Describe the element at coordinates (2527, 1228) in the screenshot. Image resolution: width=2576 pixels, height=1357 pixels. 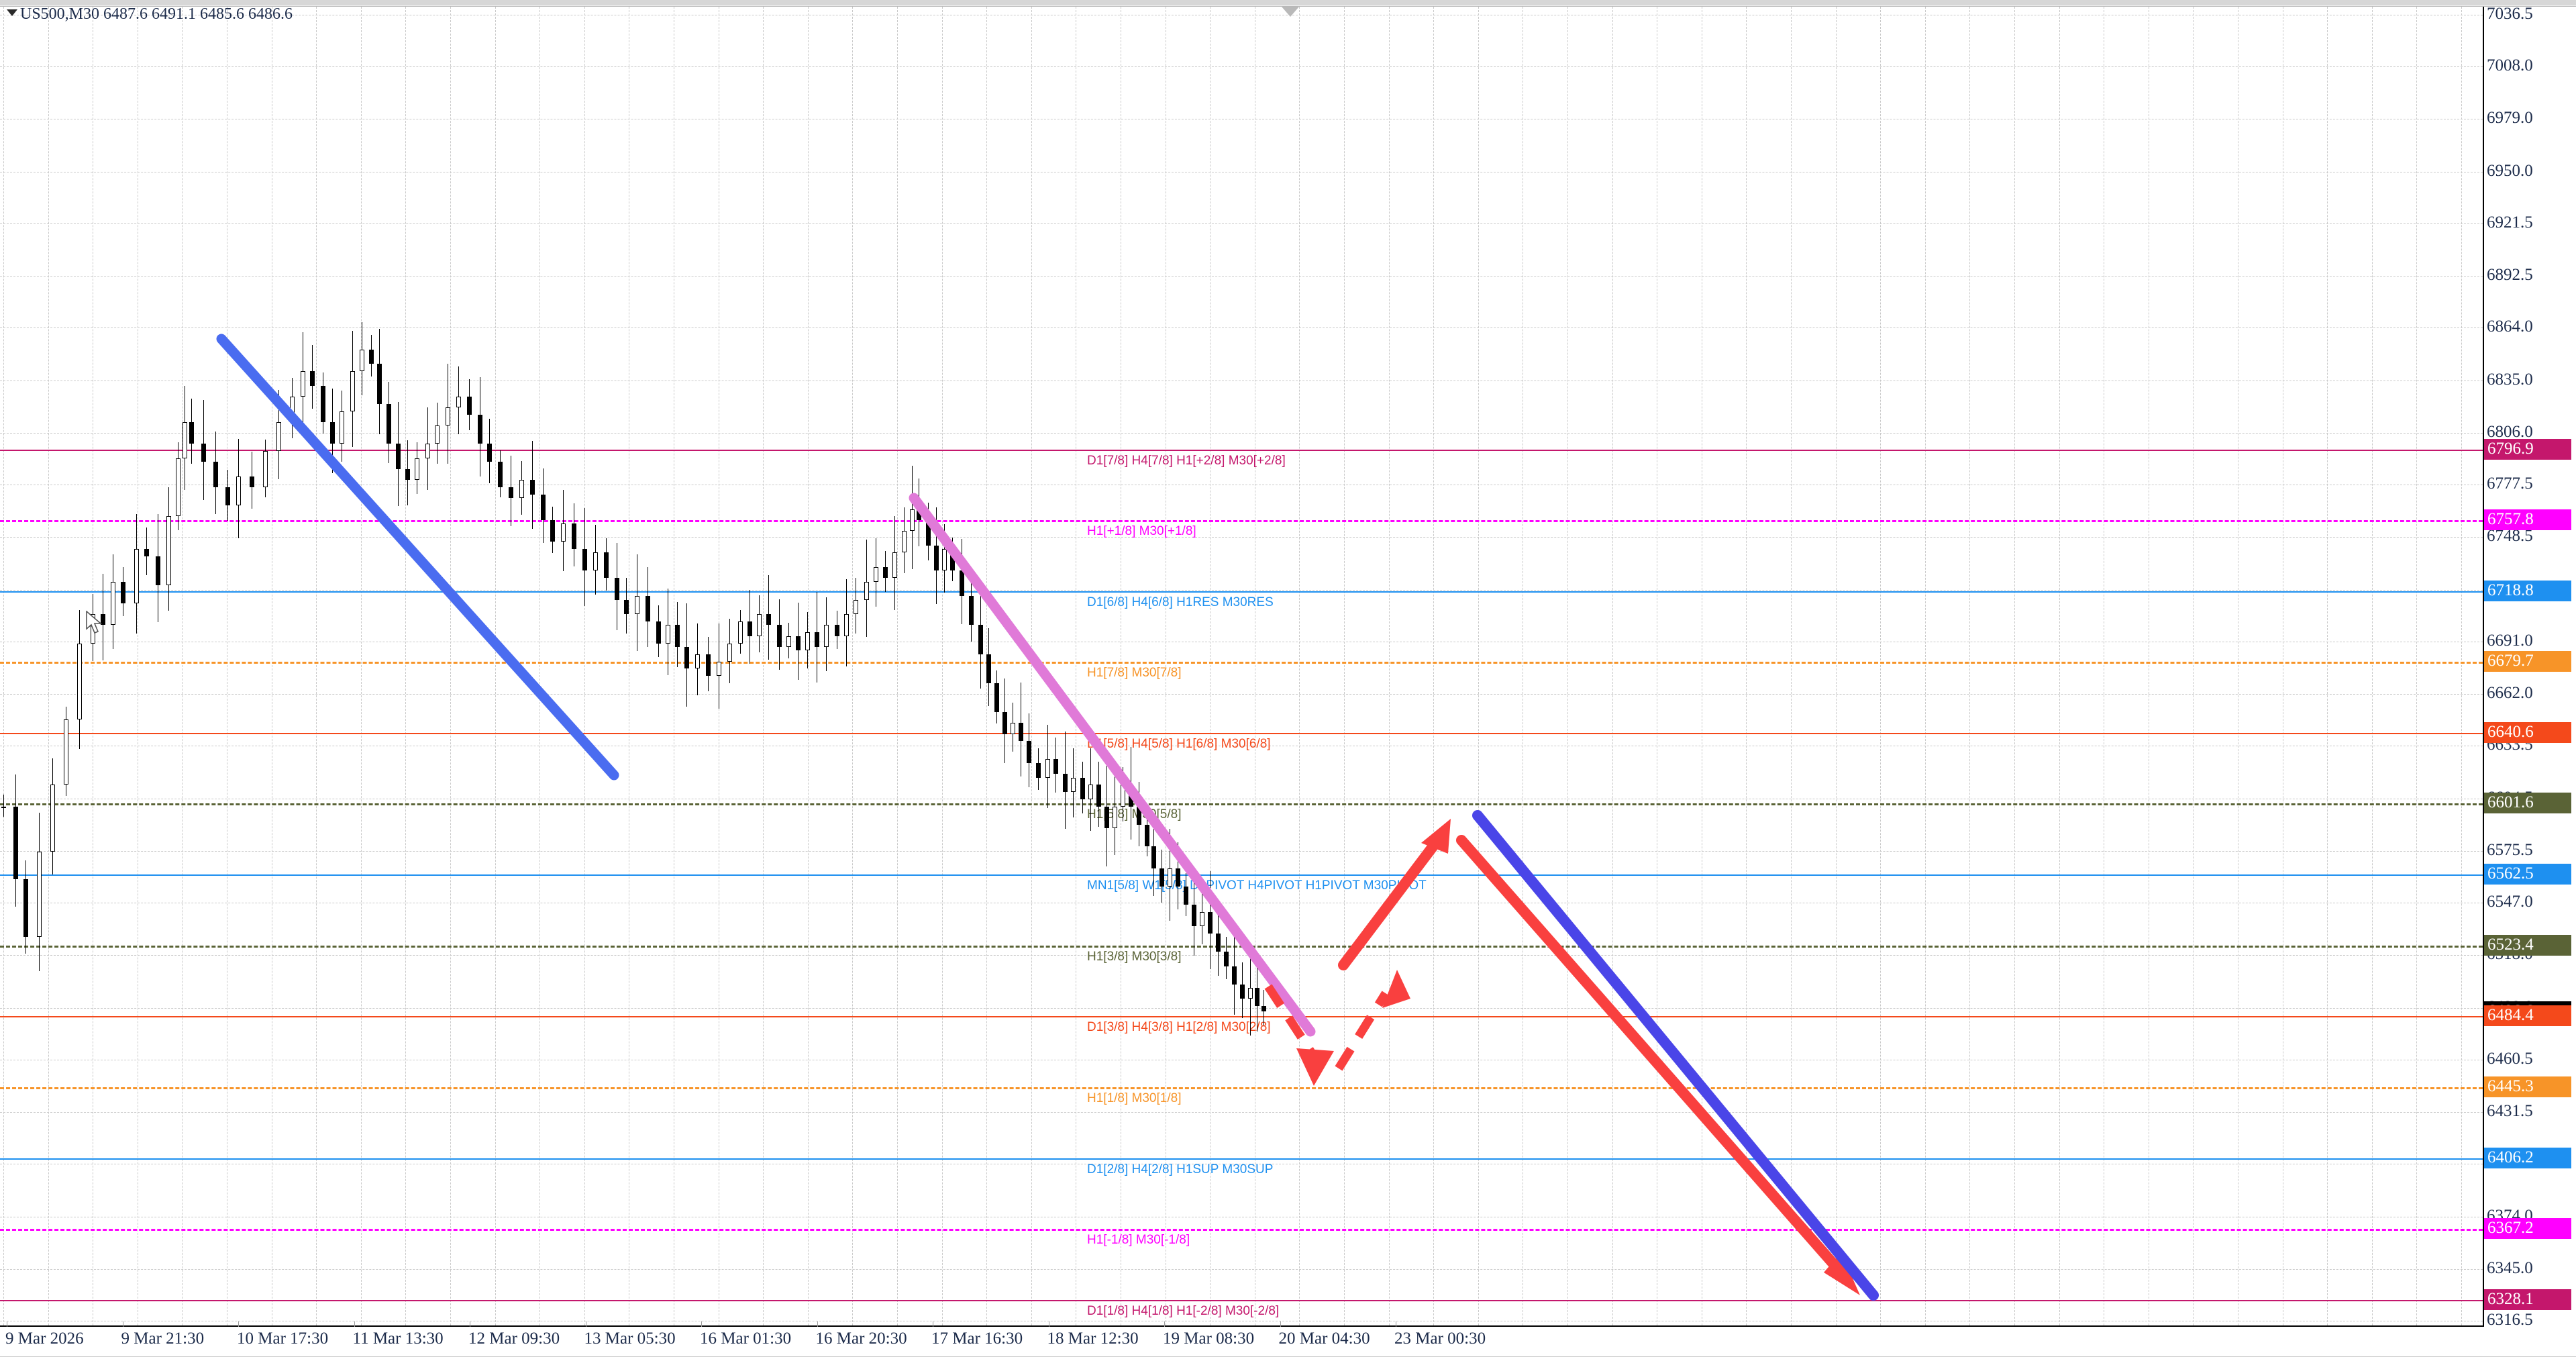
I see `level-price-tag: 6367.2` at that location.